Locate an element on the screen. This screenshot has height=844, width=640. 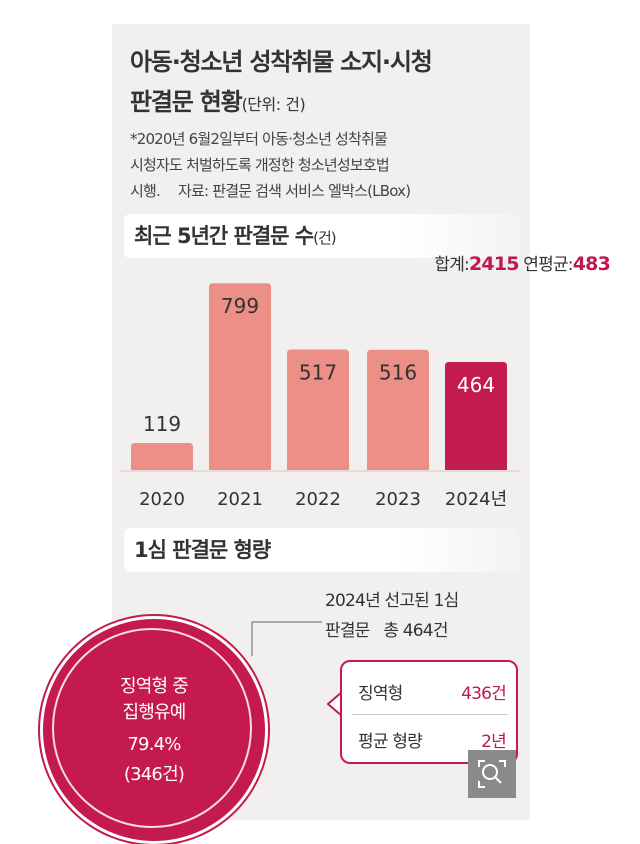
bar-group-2022: 517 2022 is located at coordinates (318, 429).